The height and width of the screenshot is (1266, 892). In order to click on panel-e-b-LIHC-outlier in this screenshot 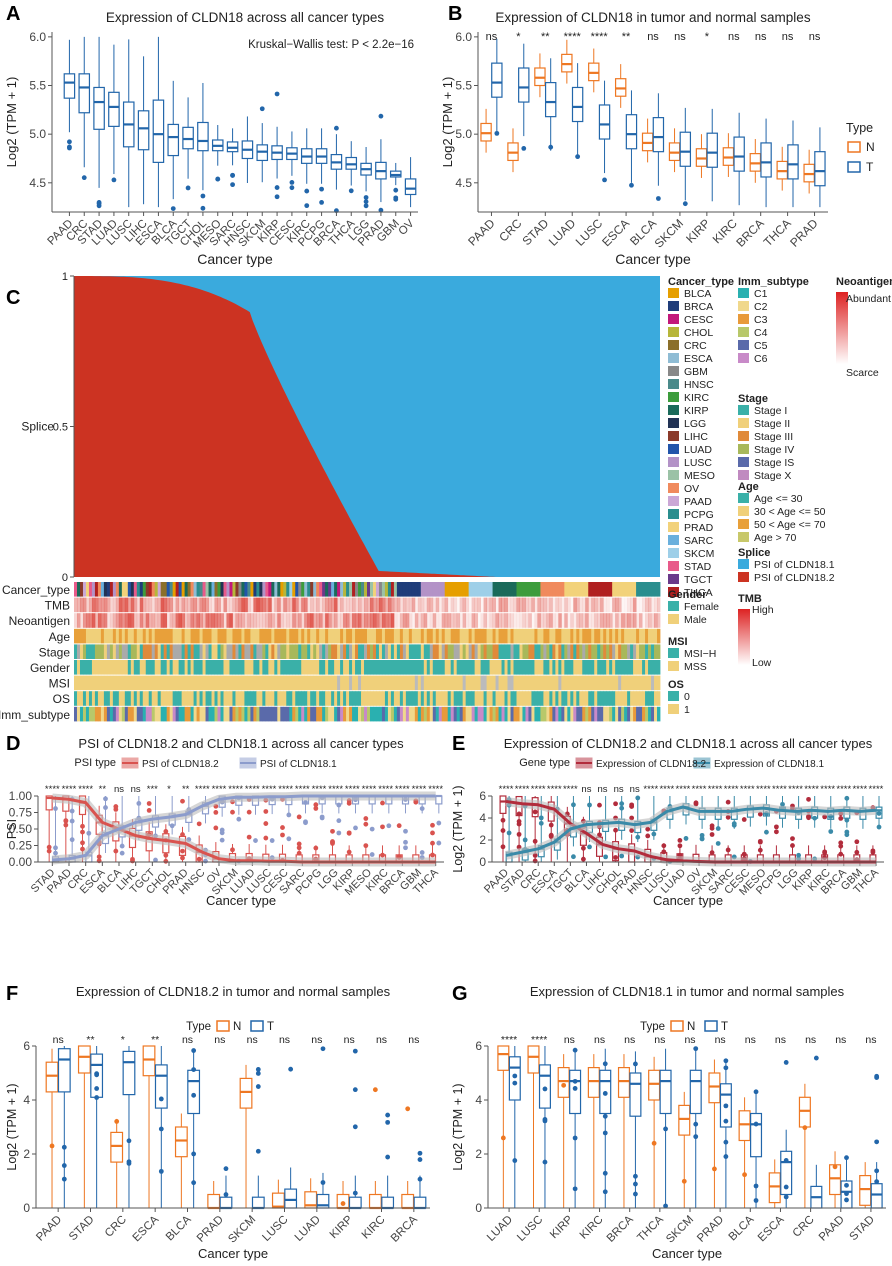, I will do `click(605, 857)`.